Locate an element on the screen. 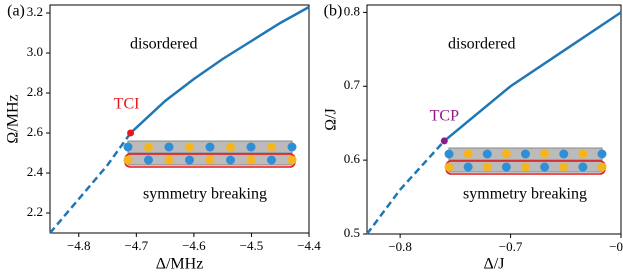 Image resolution: width=623 pixels, height=275 pixels. x-tick-label: −4.8 is located at coordinates (79, 245).